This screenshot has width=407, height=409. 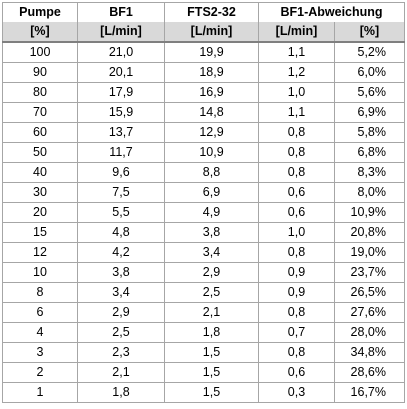 I want to click on cell-abweichung-pct: 19,0%, so click(x=369, y=252).